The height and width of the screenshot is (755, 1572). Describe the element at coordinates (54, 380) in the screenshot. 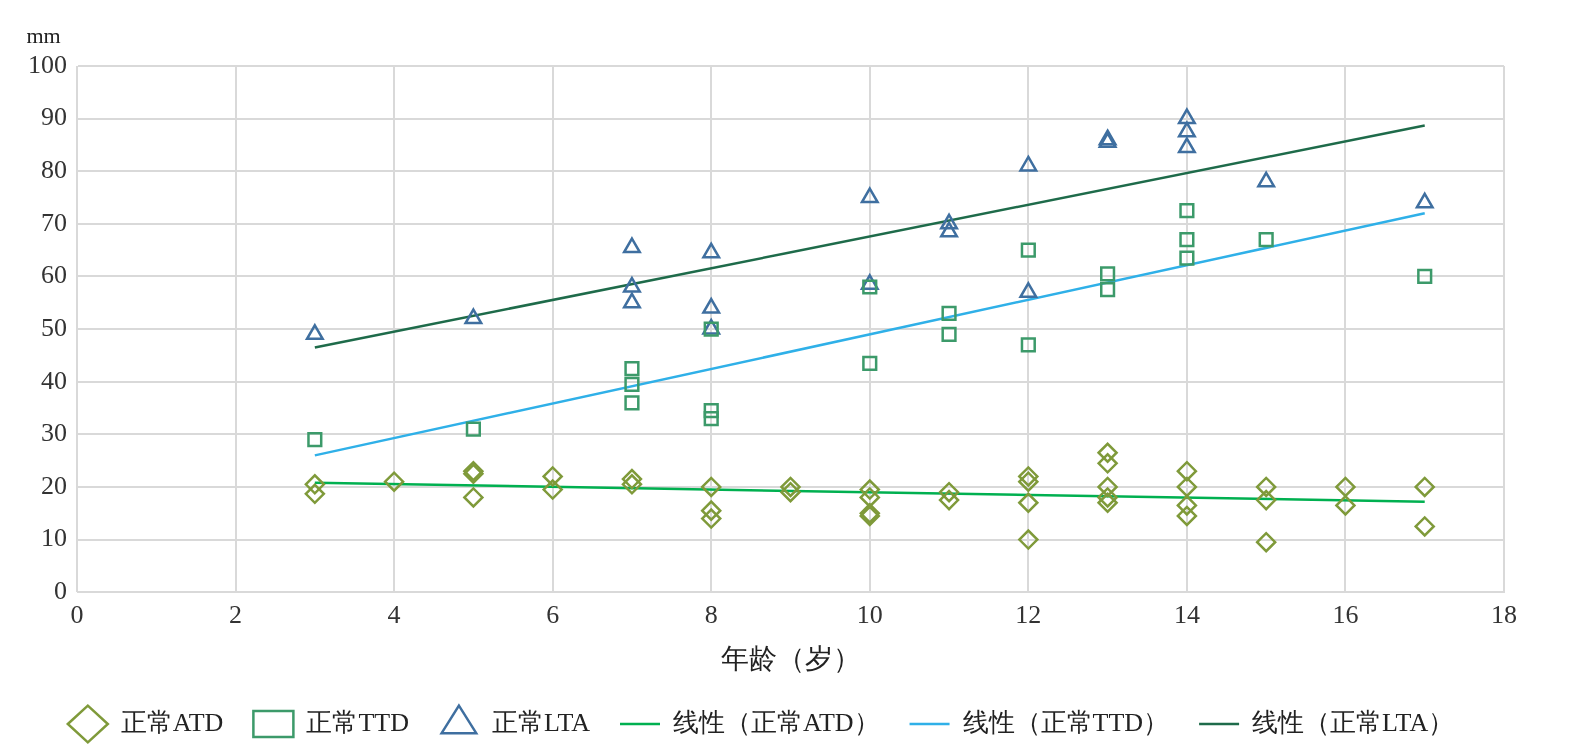

I see `y-tick-label: 40` at that location.